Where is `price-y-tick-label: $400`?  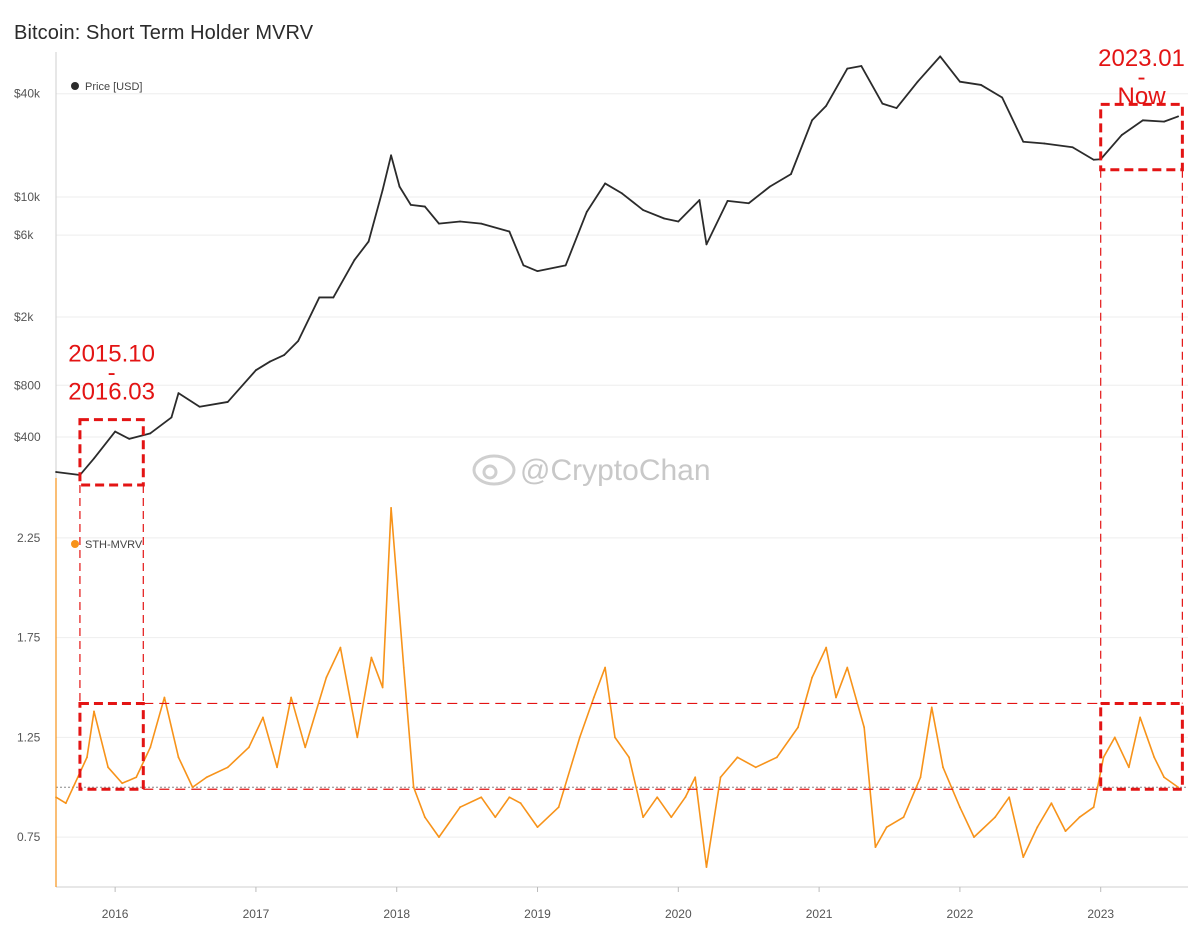
price-y-tick-label: $400 is located at coordinates (27, 437).